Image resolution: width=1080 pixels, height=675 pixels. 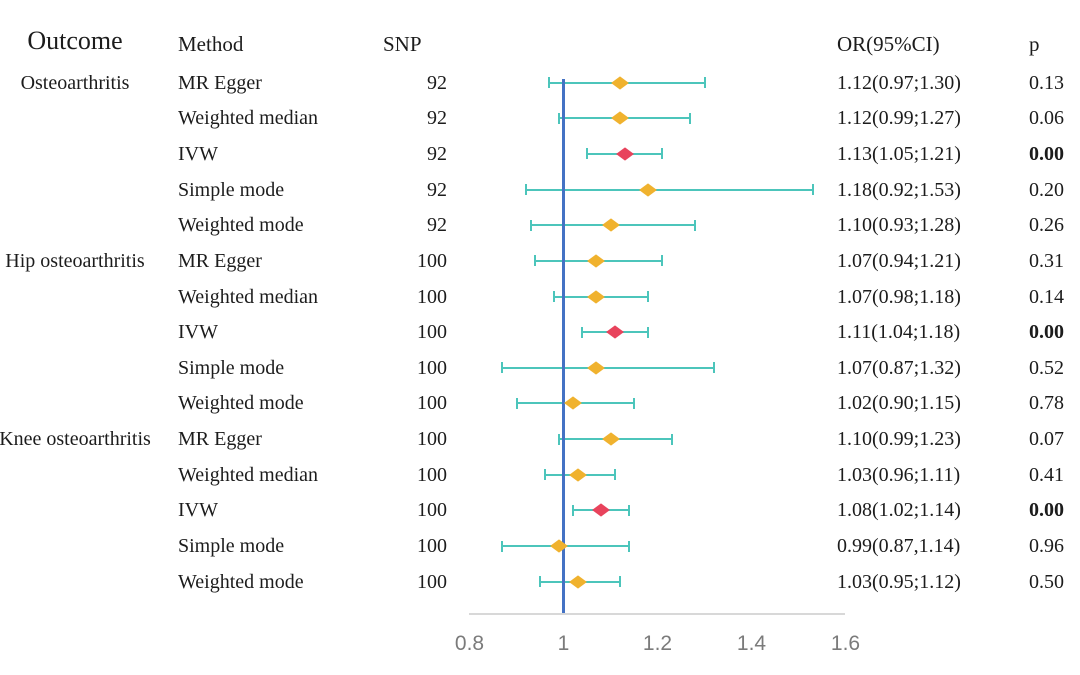 What do you see at coordinates (1046, 474) in the screenshot?
I see `p-value: 0.41` at bounding box center [1046, 474].